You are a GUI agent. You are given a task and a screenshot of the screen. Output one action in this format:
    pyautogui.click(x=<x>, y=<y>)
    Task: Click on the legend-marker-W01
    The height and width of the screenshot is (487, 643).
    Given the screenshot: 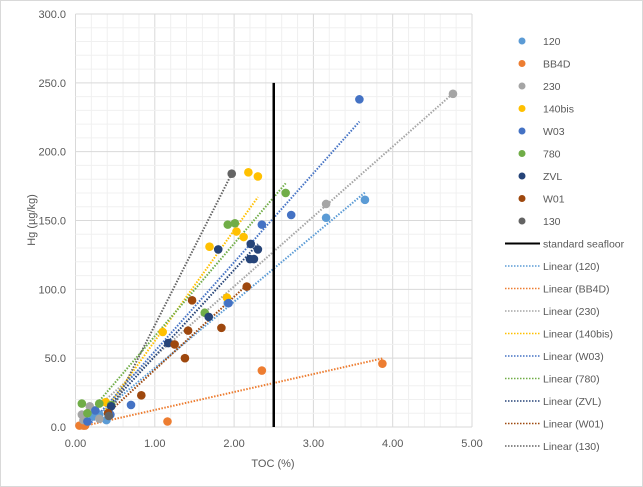 What is the action you would take?
    pyautogui.click(x=522, y=198)
    